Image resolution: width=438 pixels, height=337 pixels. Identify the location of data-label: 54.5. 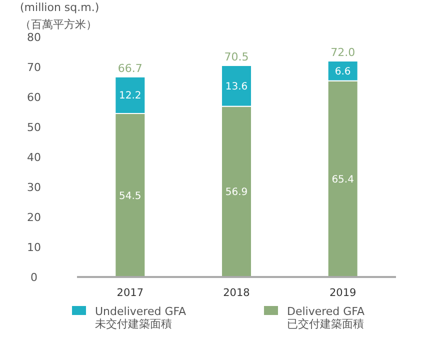
(130, 196).